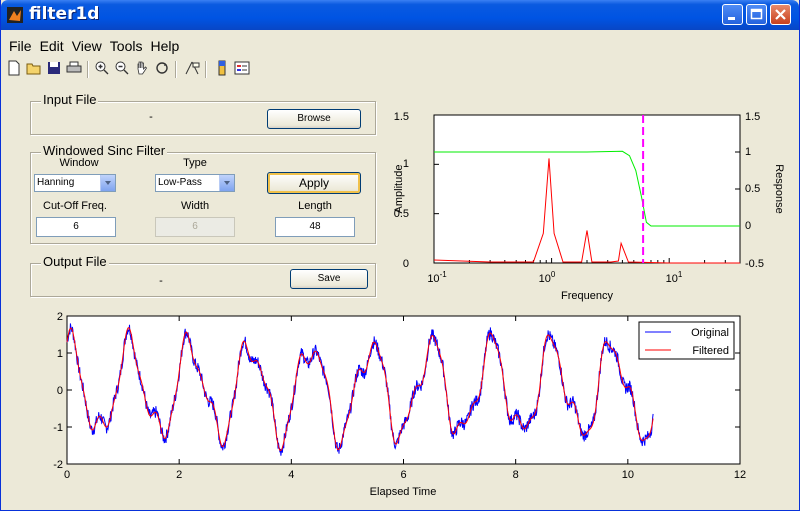 The height and width of the screenshot is (511, 800). I want to click on rotate-3d-icon, so click(162, 69).